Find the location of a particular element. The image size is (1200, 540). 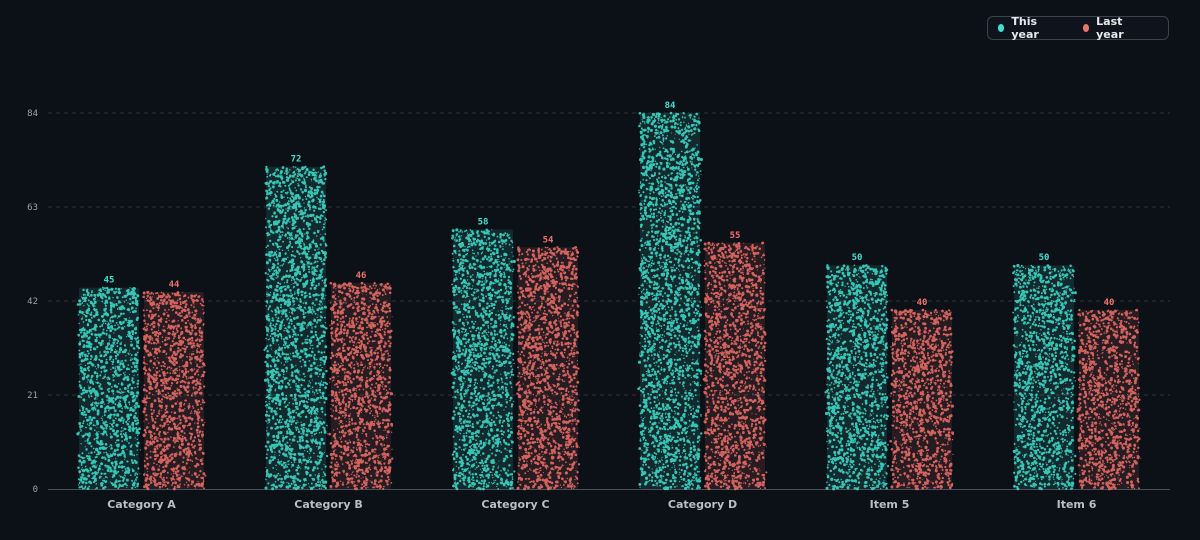

legend-swatch-last-year is located at coordinates (1086, 28).